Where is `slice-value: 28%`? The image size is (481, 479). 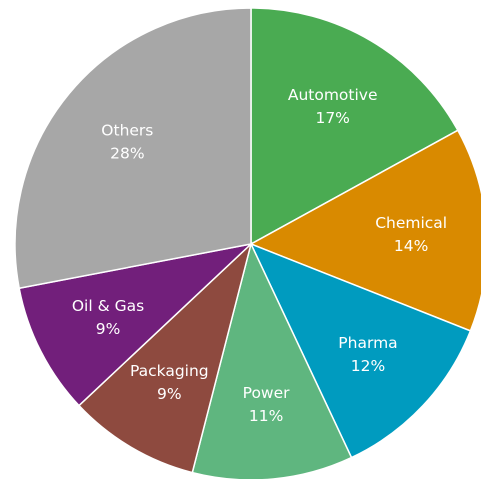 slice-value: 28% is located at coordinates (127, 154).